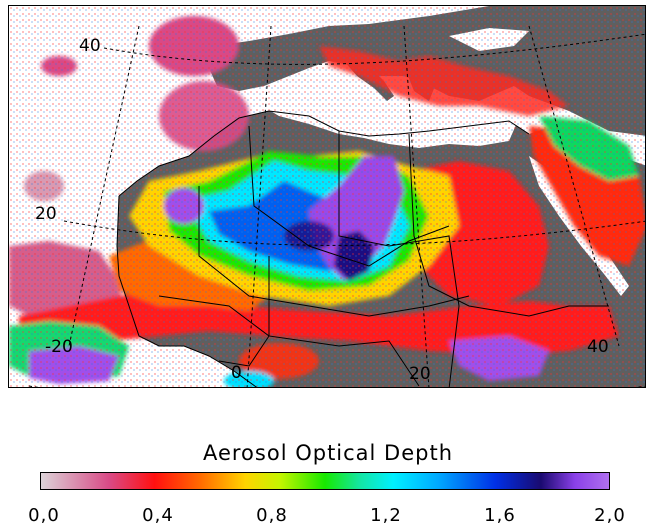  I want to click on grid-label-lat-40: 40, so click(90, 46).